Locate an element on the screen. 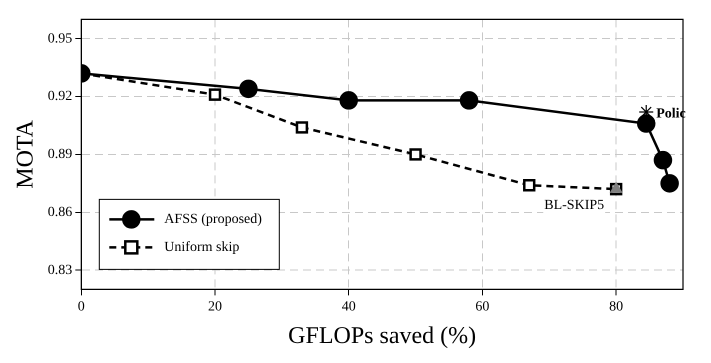 This screenshot has height=363, width=711. x-tick-label: 60 is located at coordinates (482, 306).